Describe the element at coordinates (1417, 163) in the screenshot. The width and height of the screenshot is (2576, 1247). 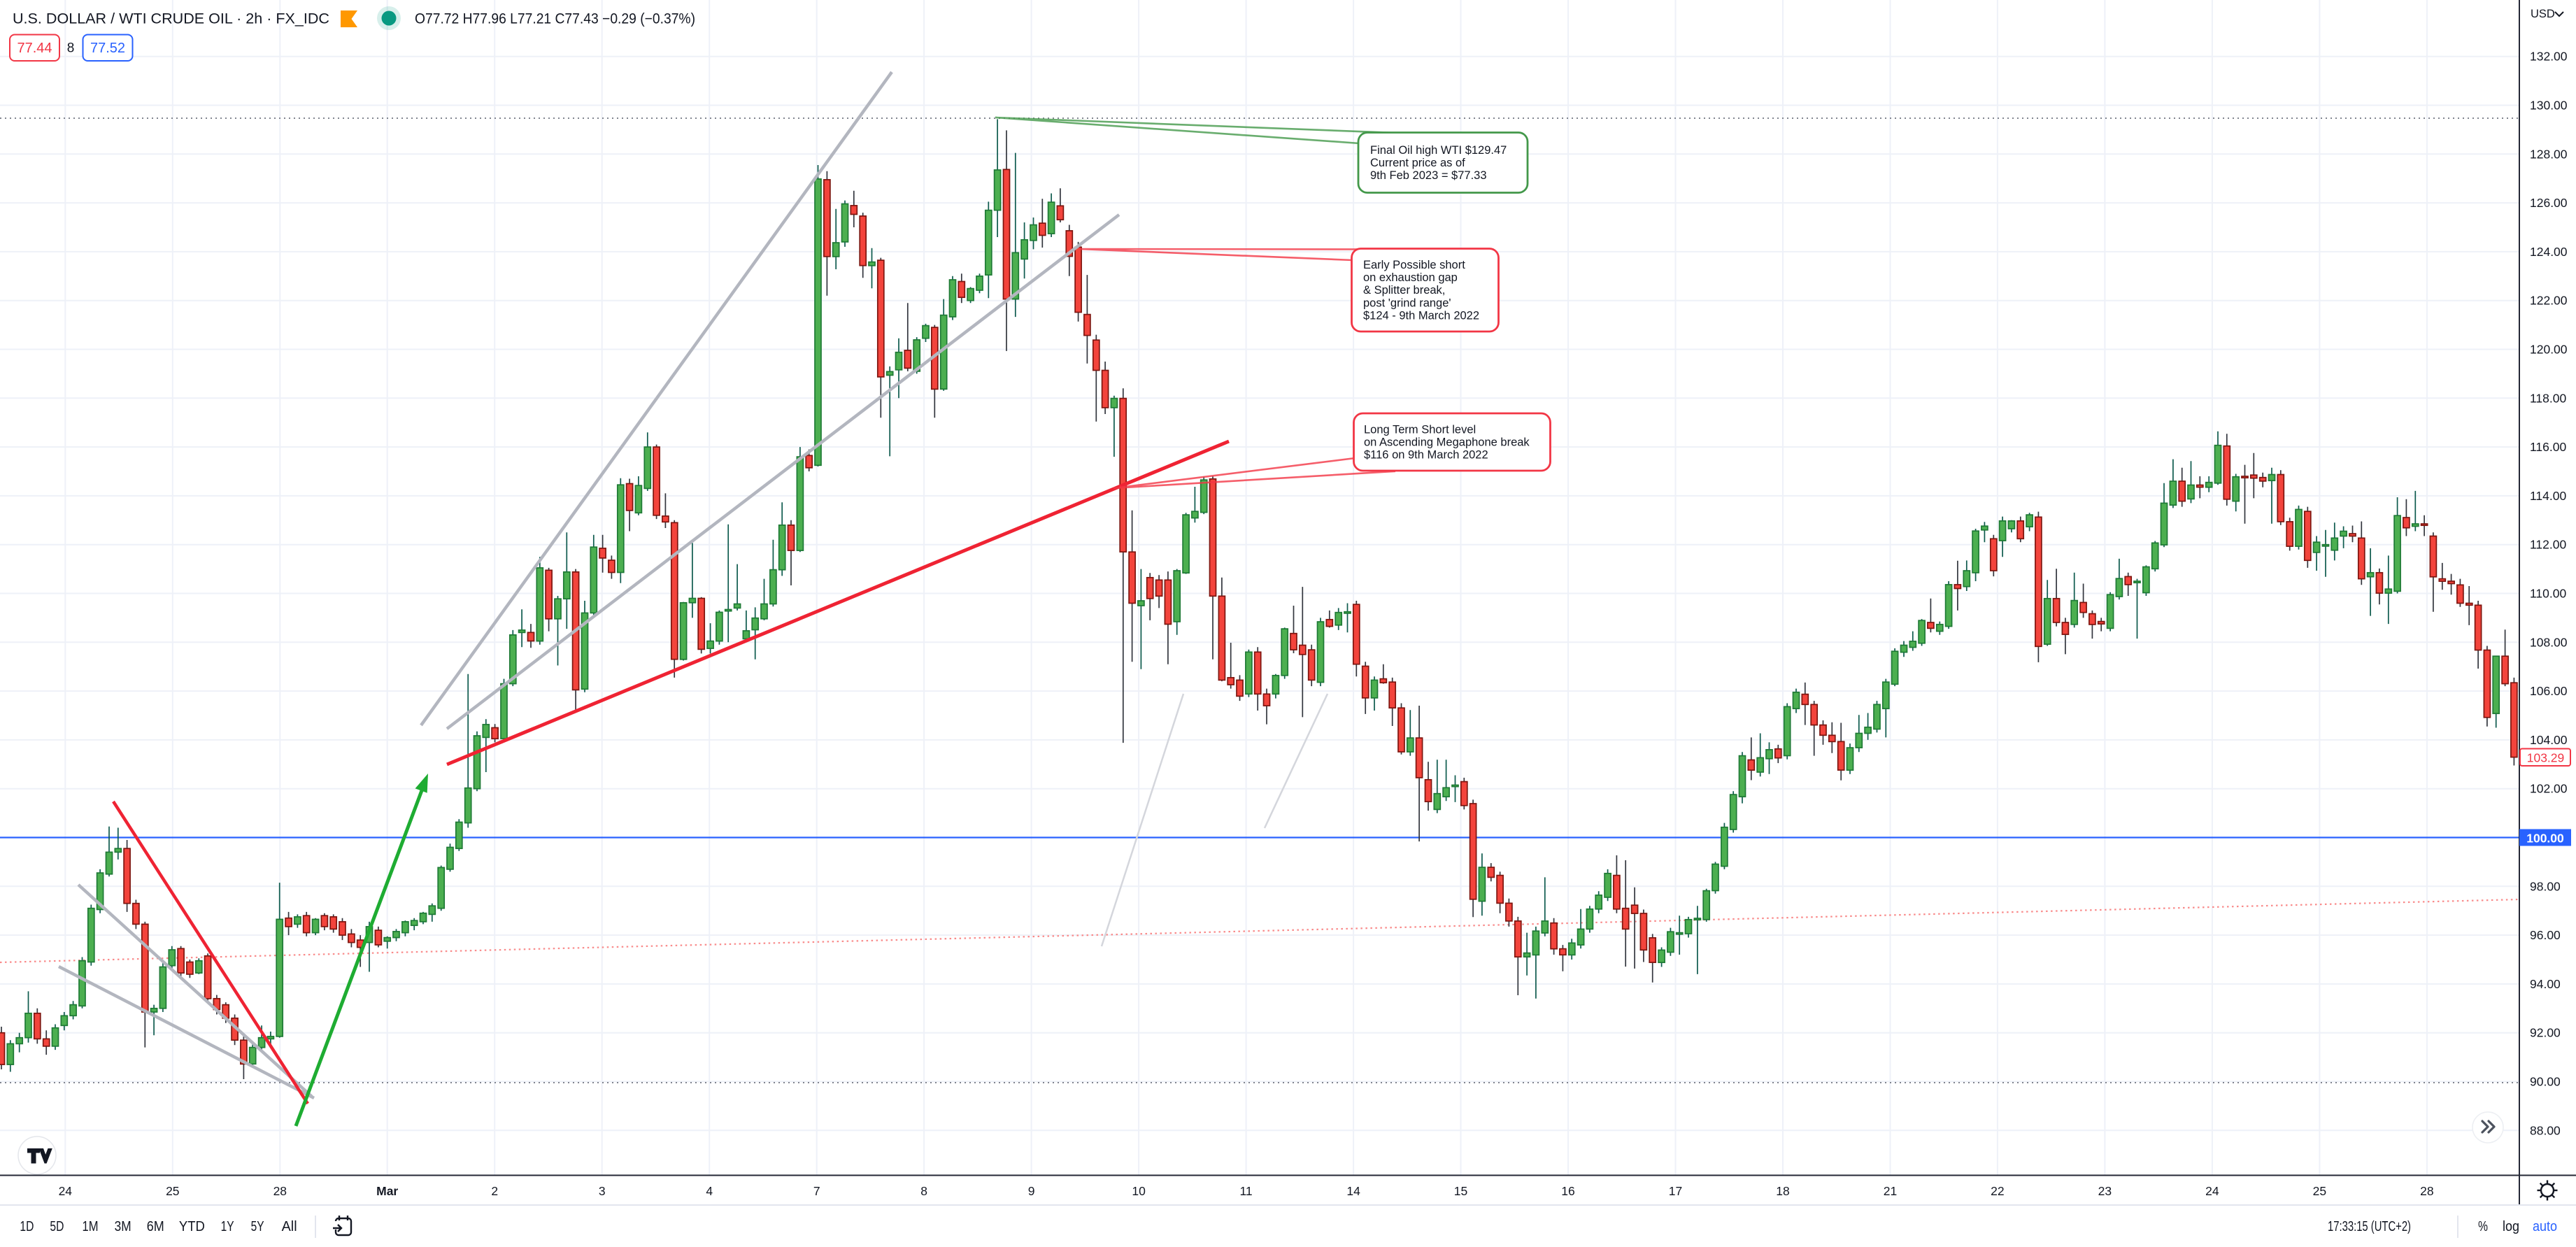
I see `svg-text: Current price as of` at that location.